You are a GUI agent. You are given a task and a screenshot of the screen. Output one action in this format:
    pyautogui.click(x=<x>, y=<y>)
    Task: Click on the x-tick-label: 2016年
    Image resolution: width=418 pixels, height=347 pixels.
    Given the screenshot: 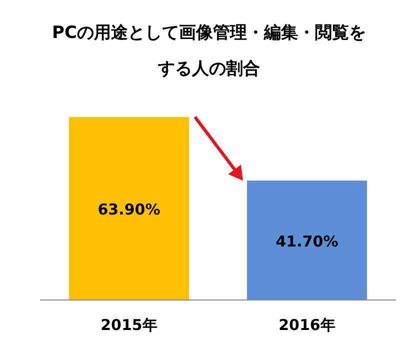 What is the action you would take?
    pyautogui.click(x=307, y=325)
    